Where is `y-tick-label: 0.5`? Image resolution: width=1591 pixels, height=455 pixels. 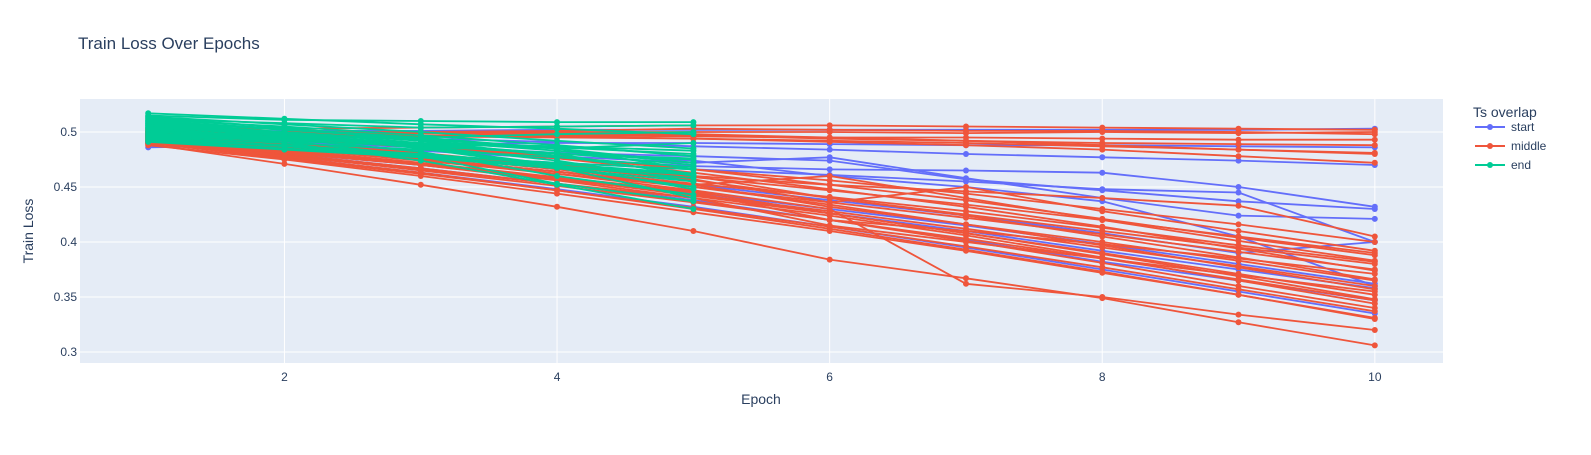
y-tick-label: 0.5 is located at coordinates (68, 132).